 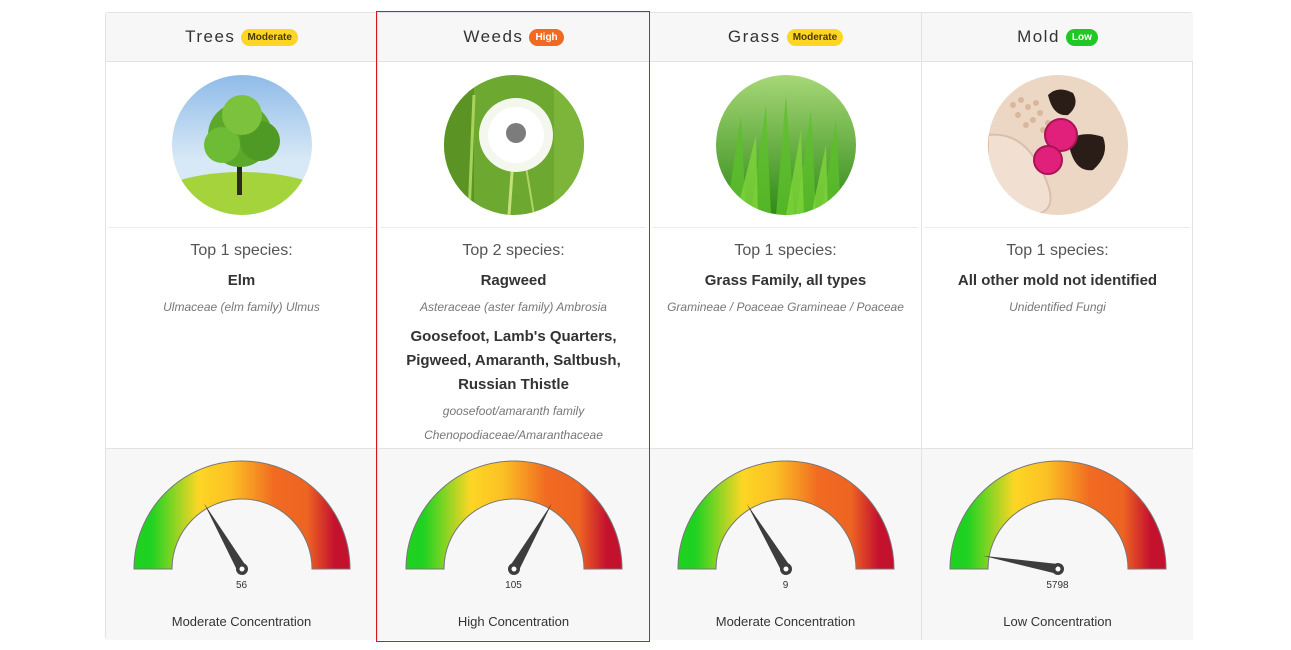 What do you see at coordinates (513, 280) in the screenshot?
I see `species-common-name: Ragweed` at bounding box center [513, 280].